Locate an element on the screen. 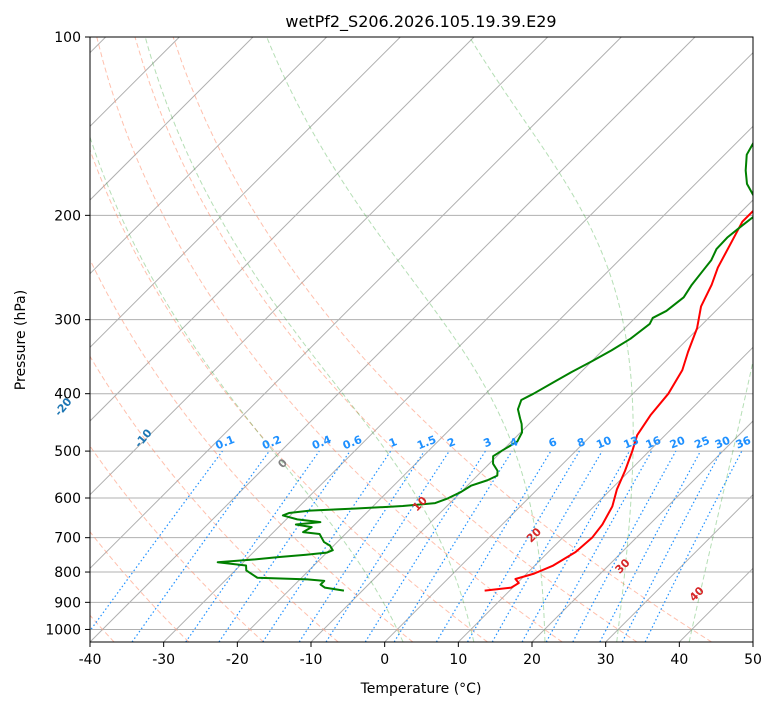 The width and height of the screenshot is (775, 708). mixing-ratio-label: 20 is located at coordinates (677, 443).